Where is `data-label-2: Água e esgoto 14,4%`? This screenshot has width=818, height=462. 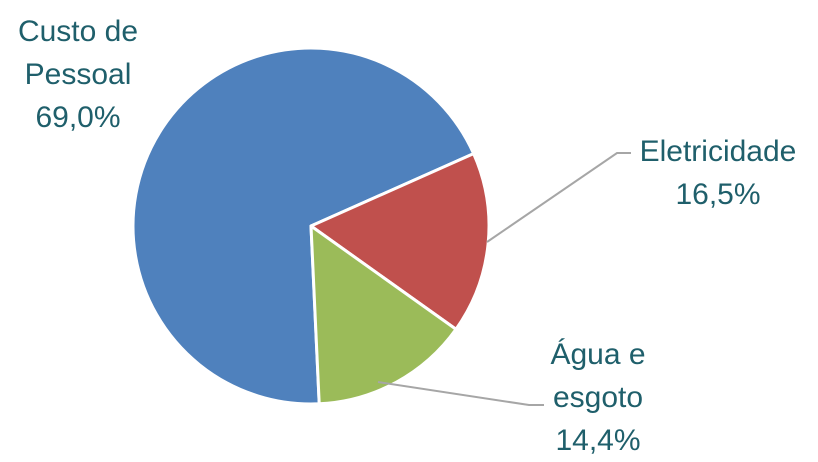
data-label-2: Água e esgoto 14,4% is located at coordinates (597, 397).